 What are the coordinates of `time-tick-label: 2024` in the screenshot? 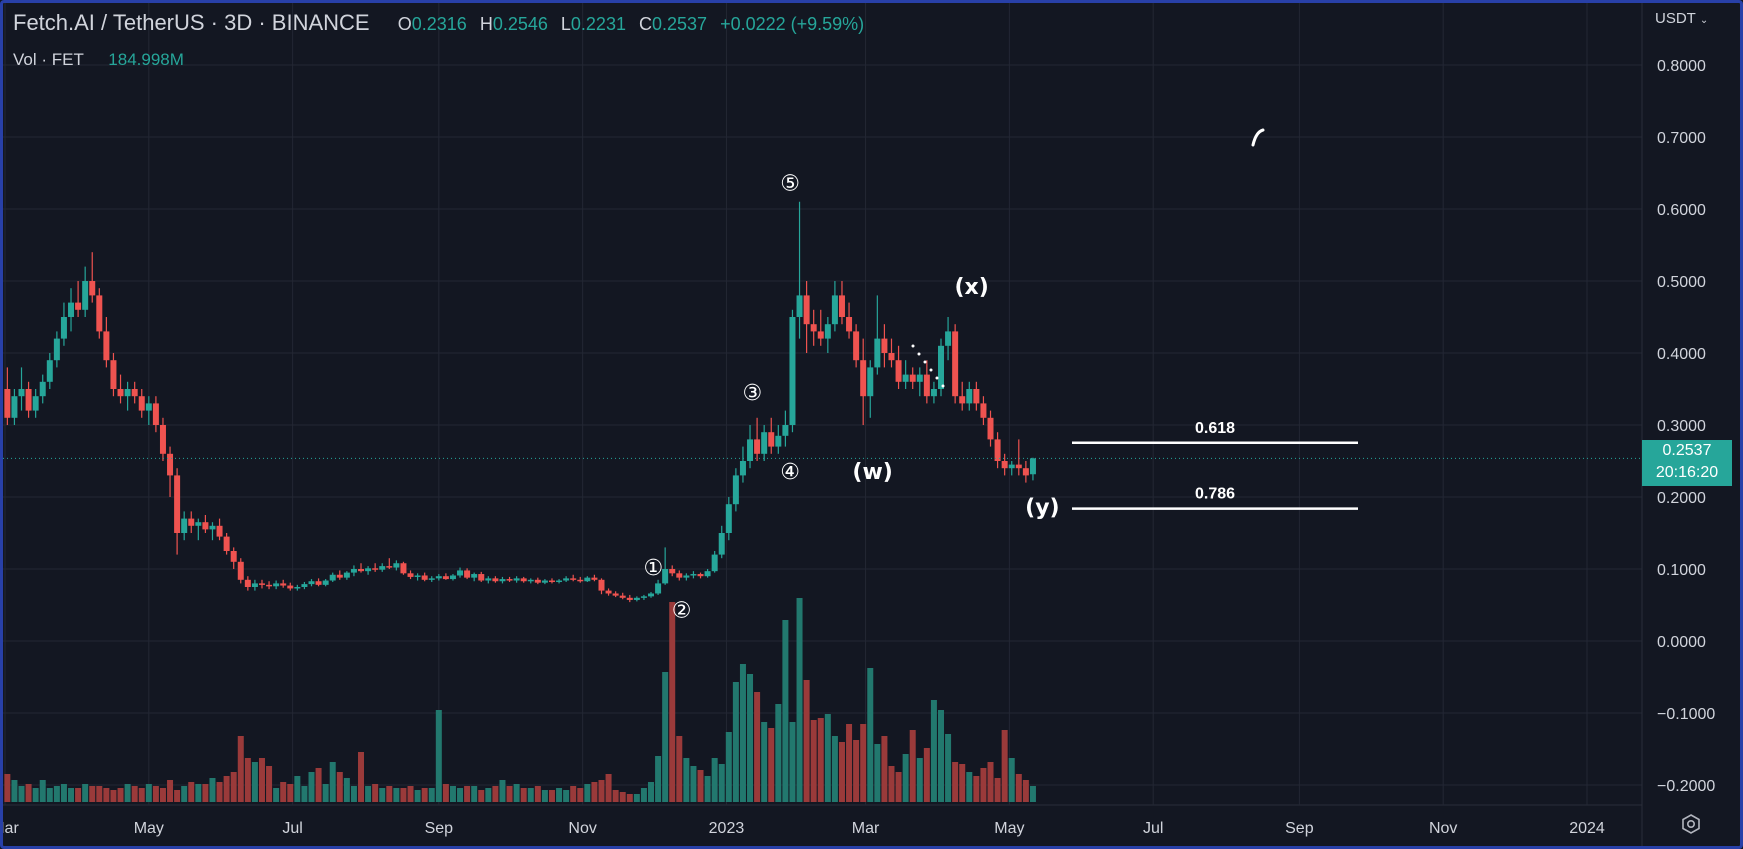 It's located at (1587, 828).